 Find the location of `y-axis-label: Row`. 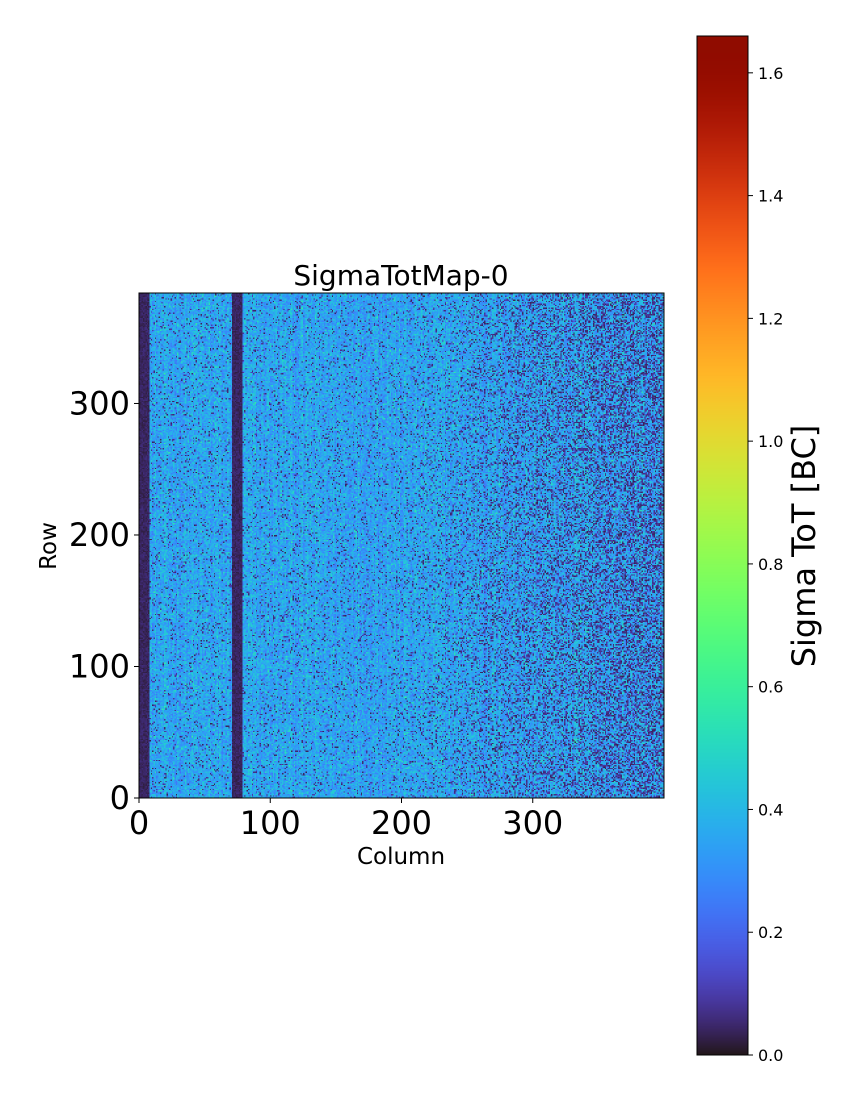

y-axis-label: Row is located at coordinates (49, 546).